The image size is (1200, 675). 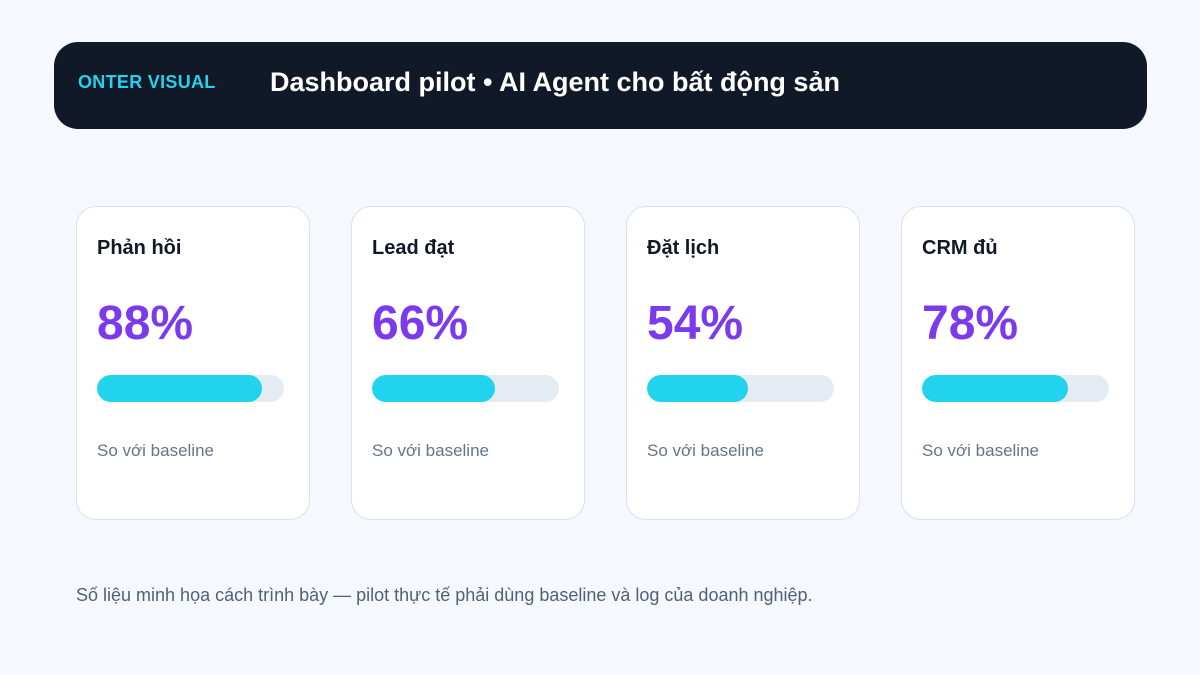 I want to click on metric-value: 54%, so click(x=695, y=323).